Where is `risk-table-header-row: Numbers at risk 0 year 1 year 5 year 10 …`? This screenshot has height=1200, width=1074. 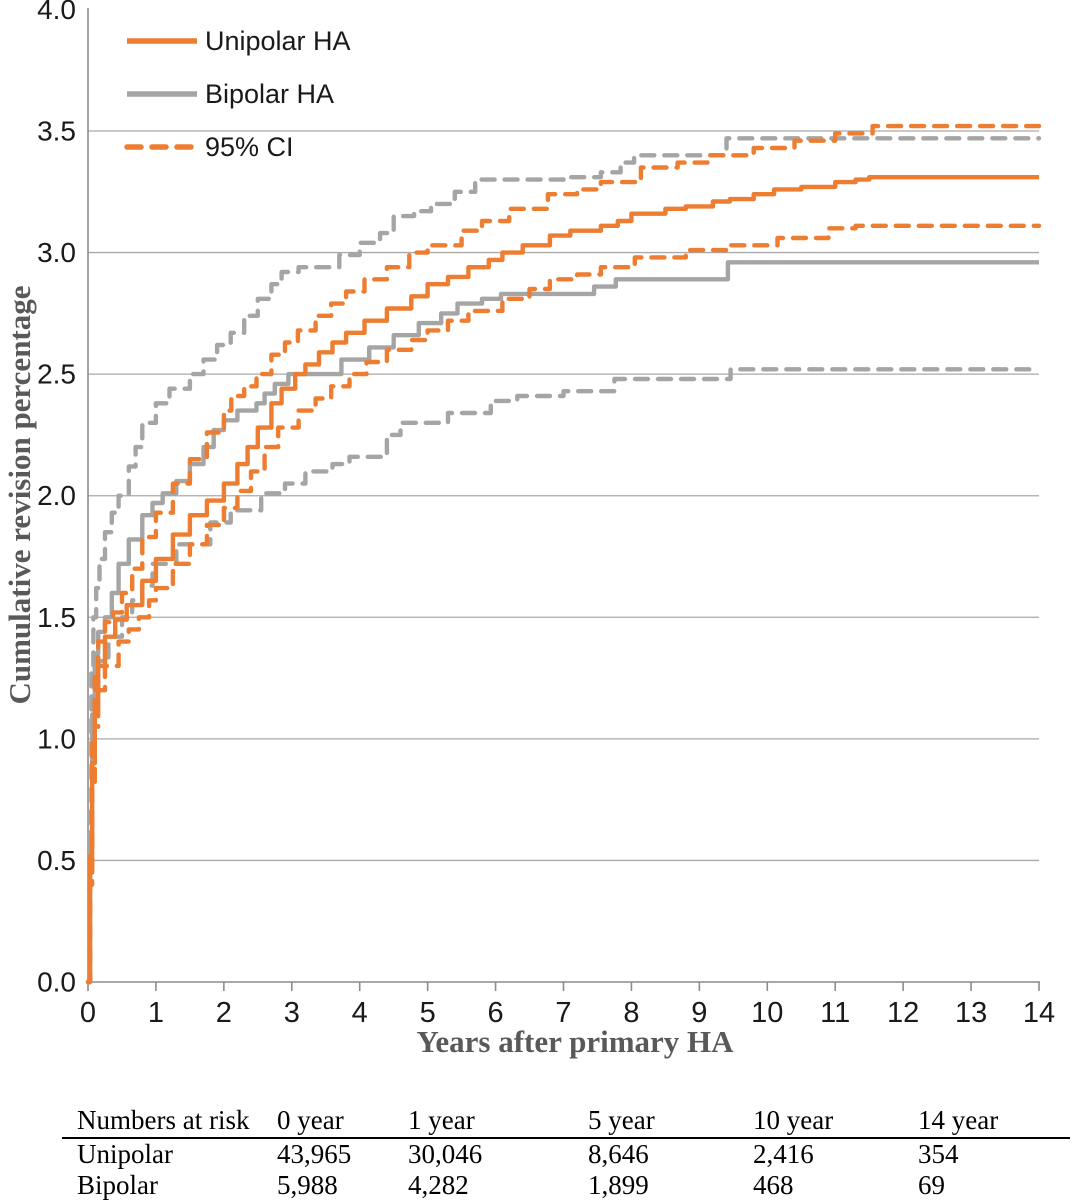
risk-table-header-row: Numbers at risk 0 year 1 year 5 year 10 … is located at coordinates (566, 1121).